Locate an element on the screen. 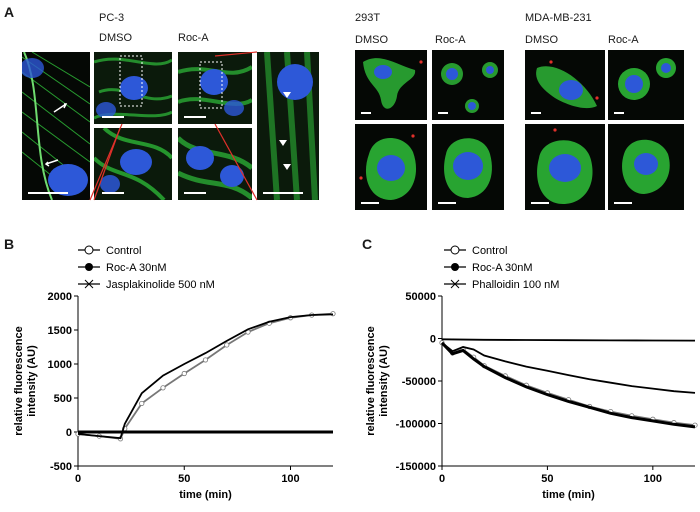  zoom-lines is located at coordinates (173, 126).